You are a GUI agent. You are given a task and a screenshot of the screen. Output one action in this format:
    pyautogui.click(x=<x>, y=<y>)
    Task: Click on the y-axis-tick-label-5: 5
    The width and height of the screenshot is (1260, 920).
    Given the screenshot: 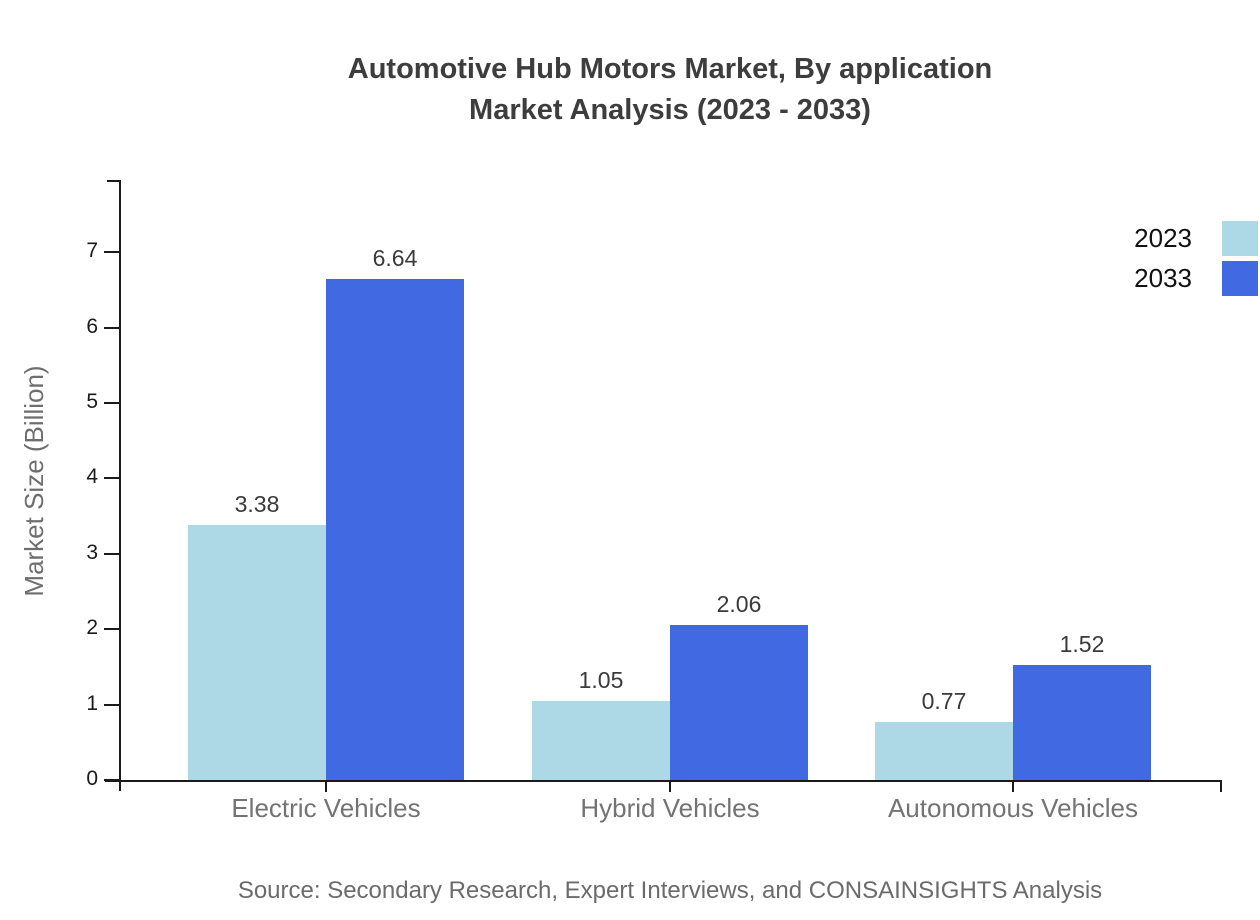 What is the action you would take?
    pyautogui.click(x=92, y=401)
    